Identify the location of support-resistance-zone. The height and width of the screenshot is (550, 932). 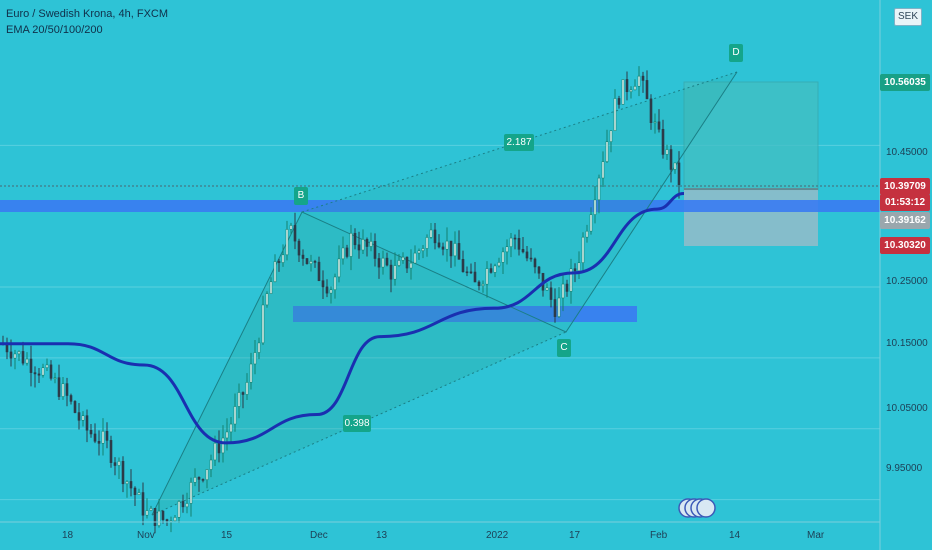
(465, 314).